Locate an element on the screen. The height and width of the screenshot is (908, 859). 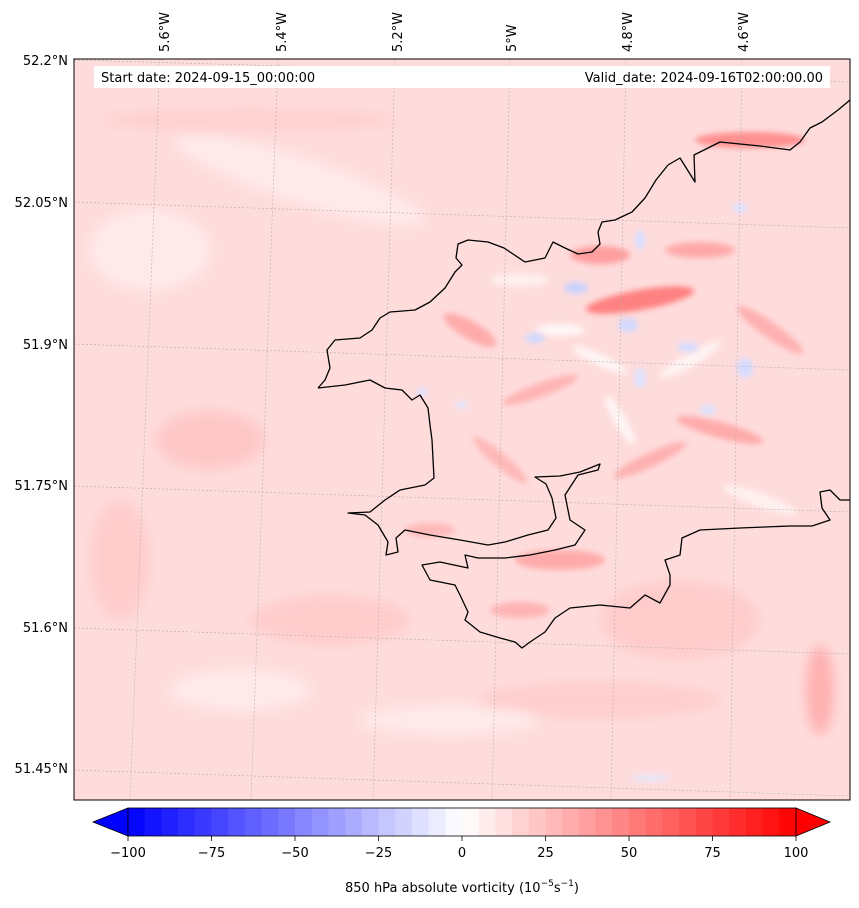
colorbar-title: 850 hPa absolute vorticity (10−5s−1) is located at coordinates (462, 887).